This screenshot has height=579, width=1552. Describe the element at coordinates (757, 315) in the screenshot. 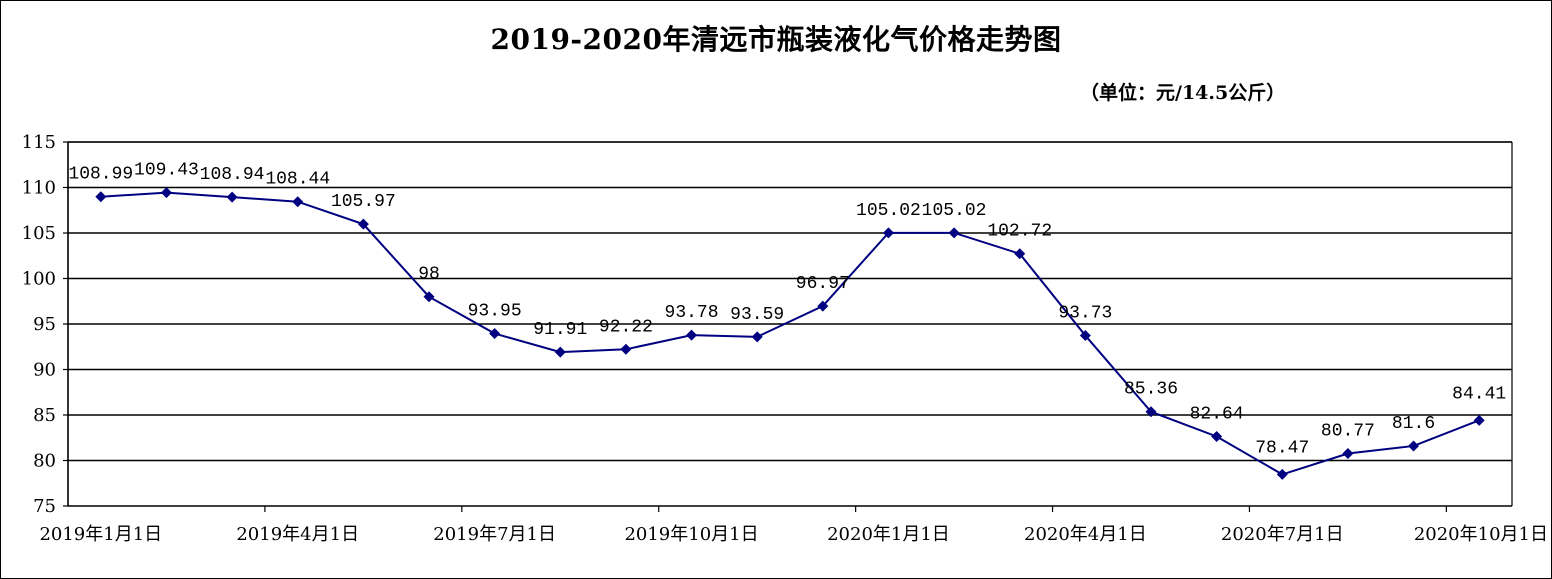

I see `data-label: 93.59` at that location.